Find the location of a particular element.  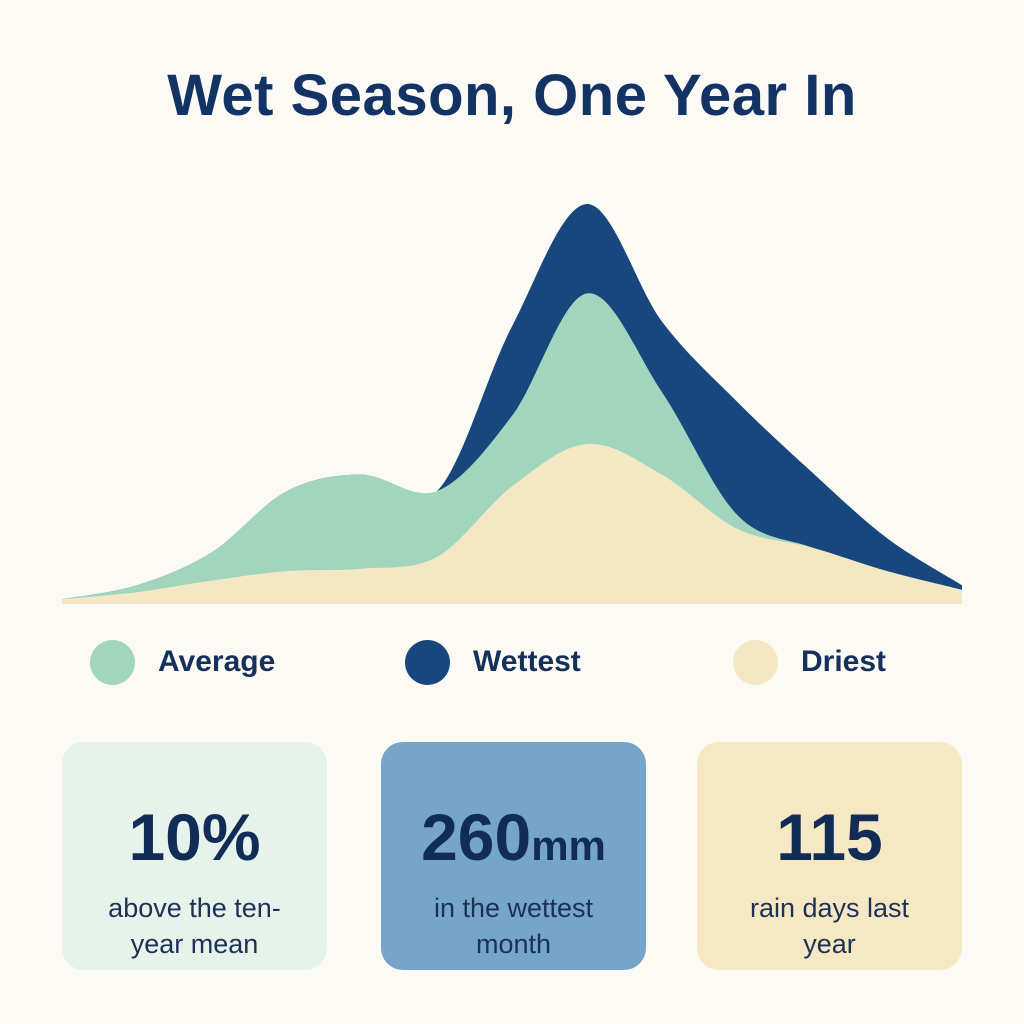

area-series-driest is located at coordinates (512, 523).